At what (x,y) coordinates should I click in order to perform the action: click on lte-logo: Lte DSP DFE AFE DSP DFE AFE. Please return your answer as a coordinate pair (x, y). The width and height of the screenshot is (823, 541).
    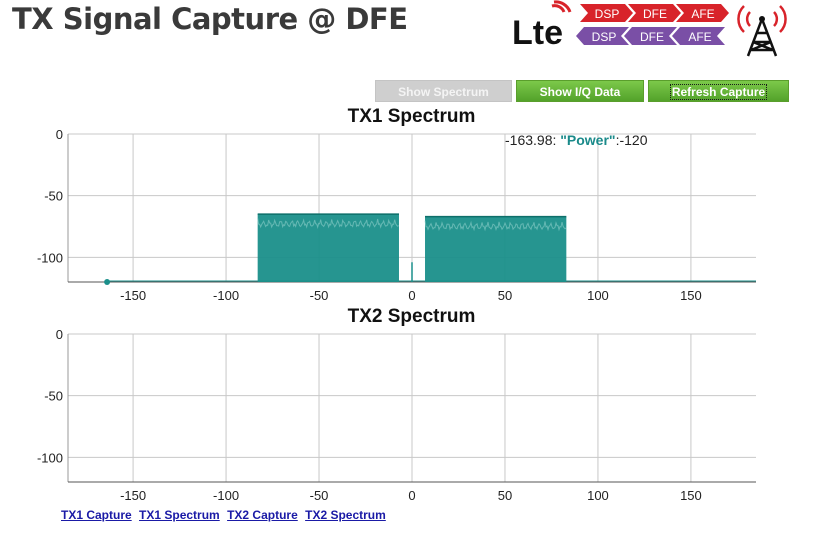
    Looking at the image, I should click on (660, 30).